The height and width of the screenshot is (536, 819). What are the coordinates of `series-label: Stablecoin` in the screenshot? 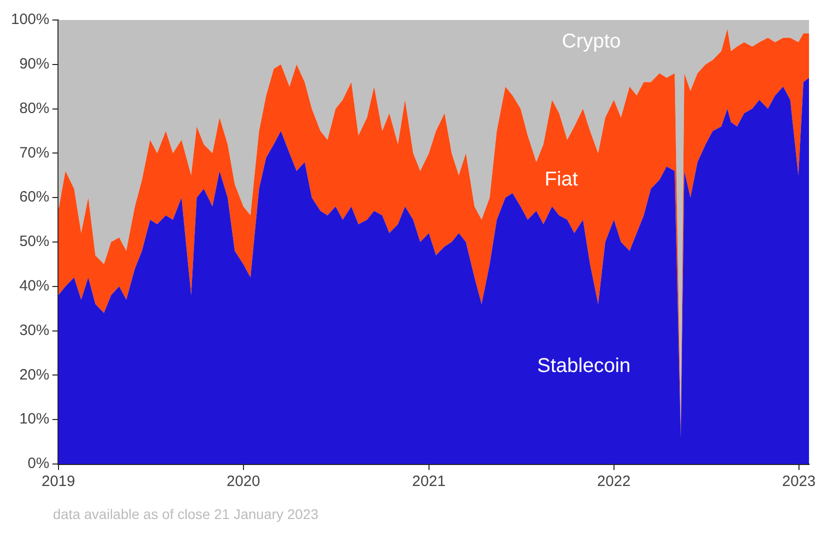 It's located at (584, 365).